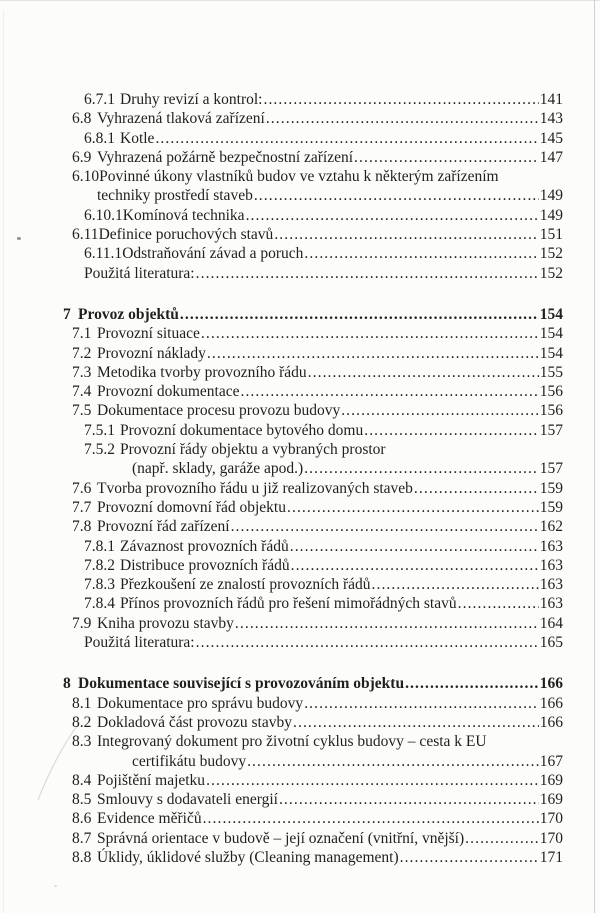  I want to click on toc-page-number: 145, so click(551, 138).